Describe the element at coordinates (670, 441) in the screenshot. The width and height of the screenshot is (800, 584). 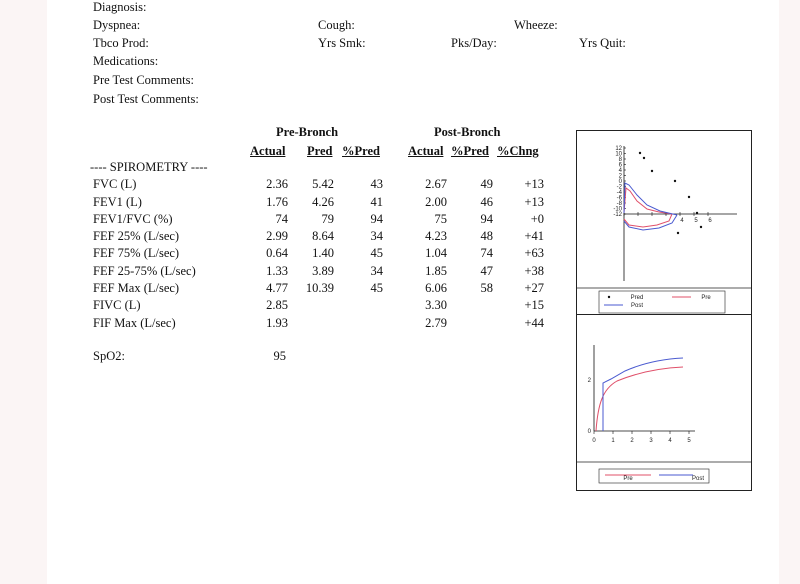
I see `vt-x-tick-label: 4` at that location.